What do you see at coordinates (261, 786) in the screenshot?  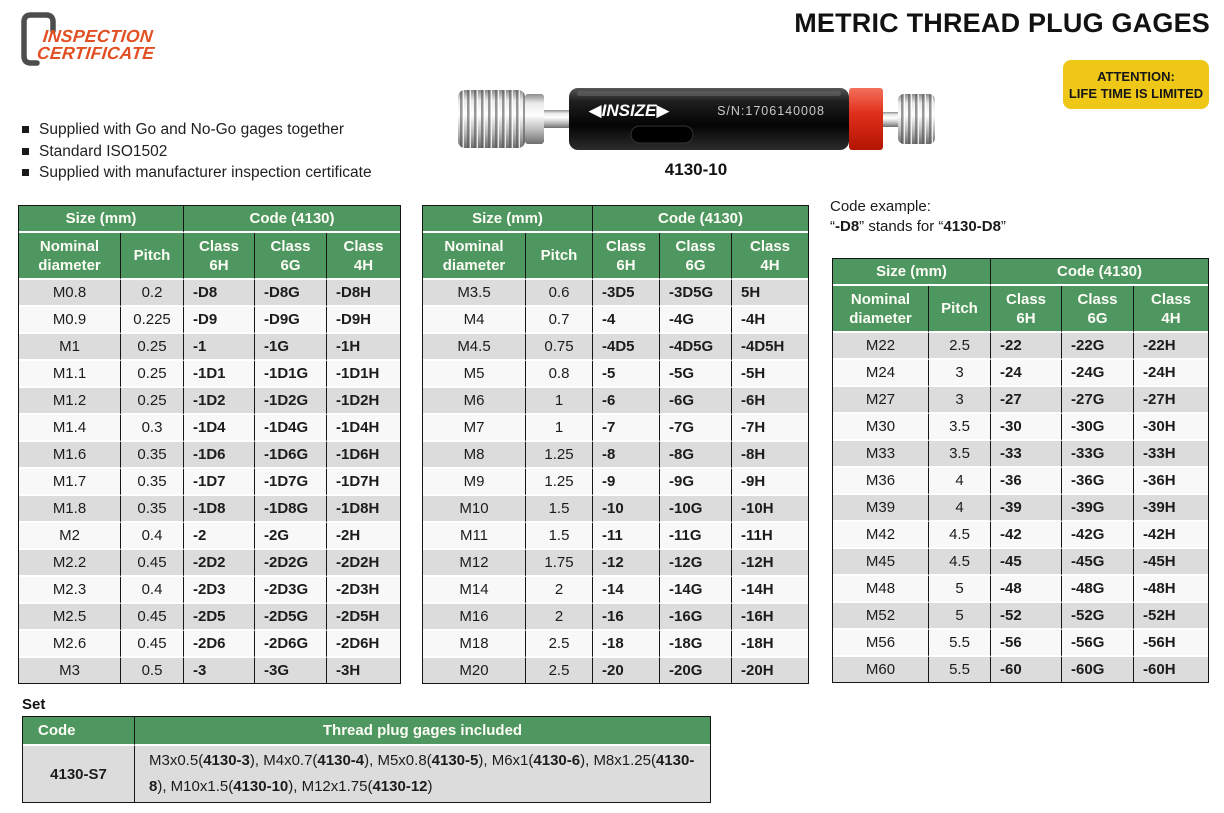 I see `text-part: 4130-10` at bounding box center [261, 786].